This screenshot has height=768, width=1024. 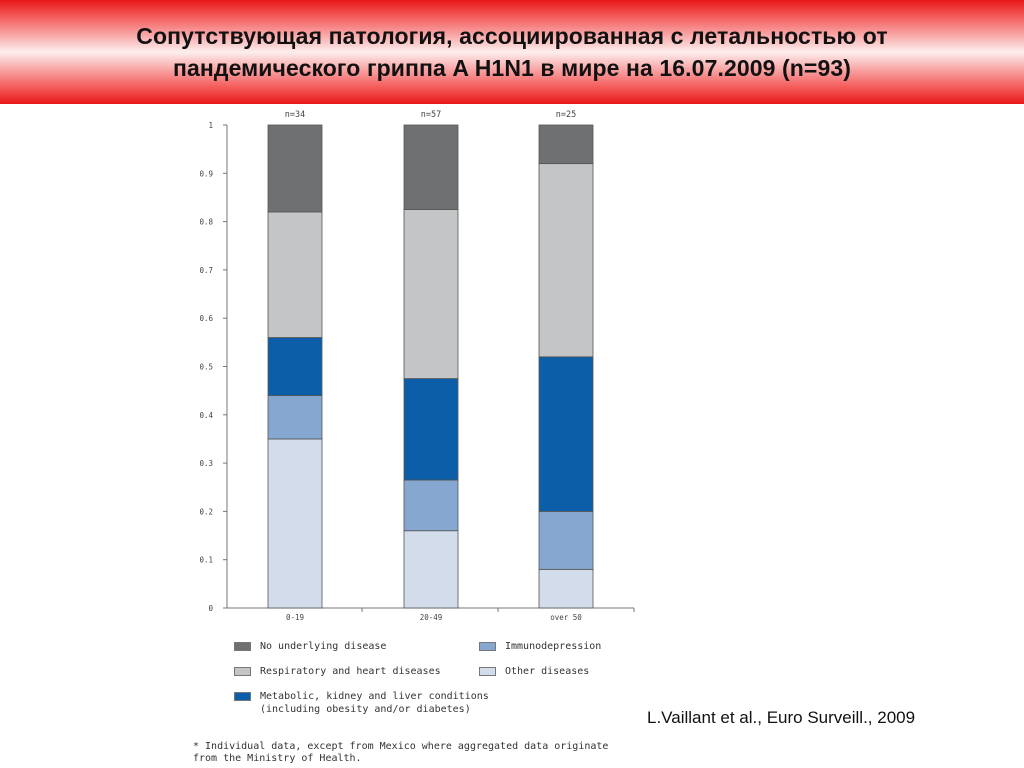 I want to click on legend-label-no-underlying: No underlying disease, so click(x=323, y=646).